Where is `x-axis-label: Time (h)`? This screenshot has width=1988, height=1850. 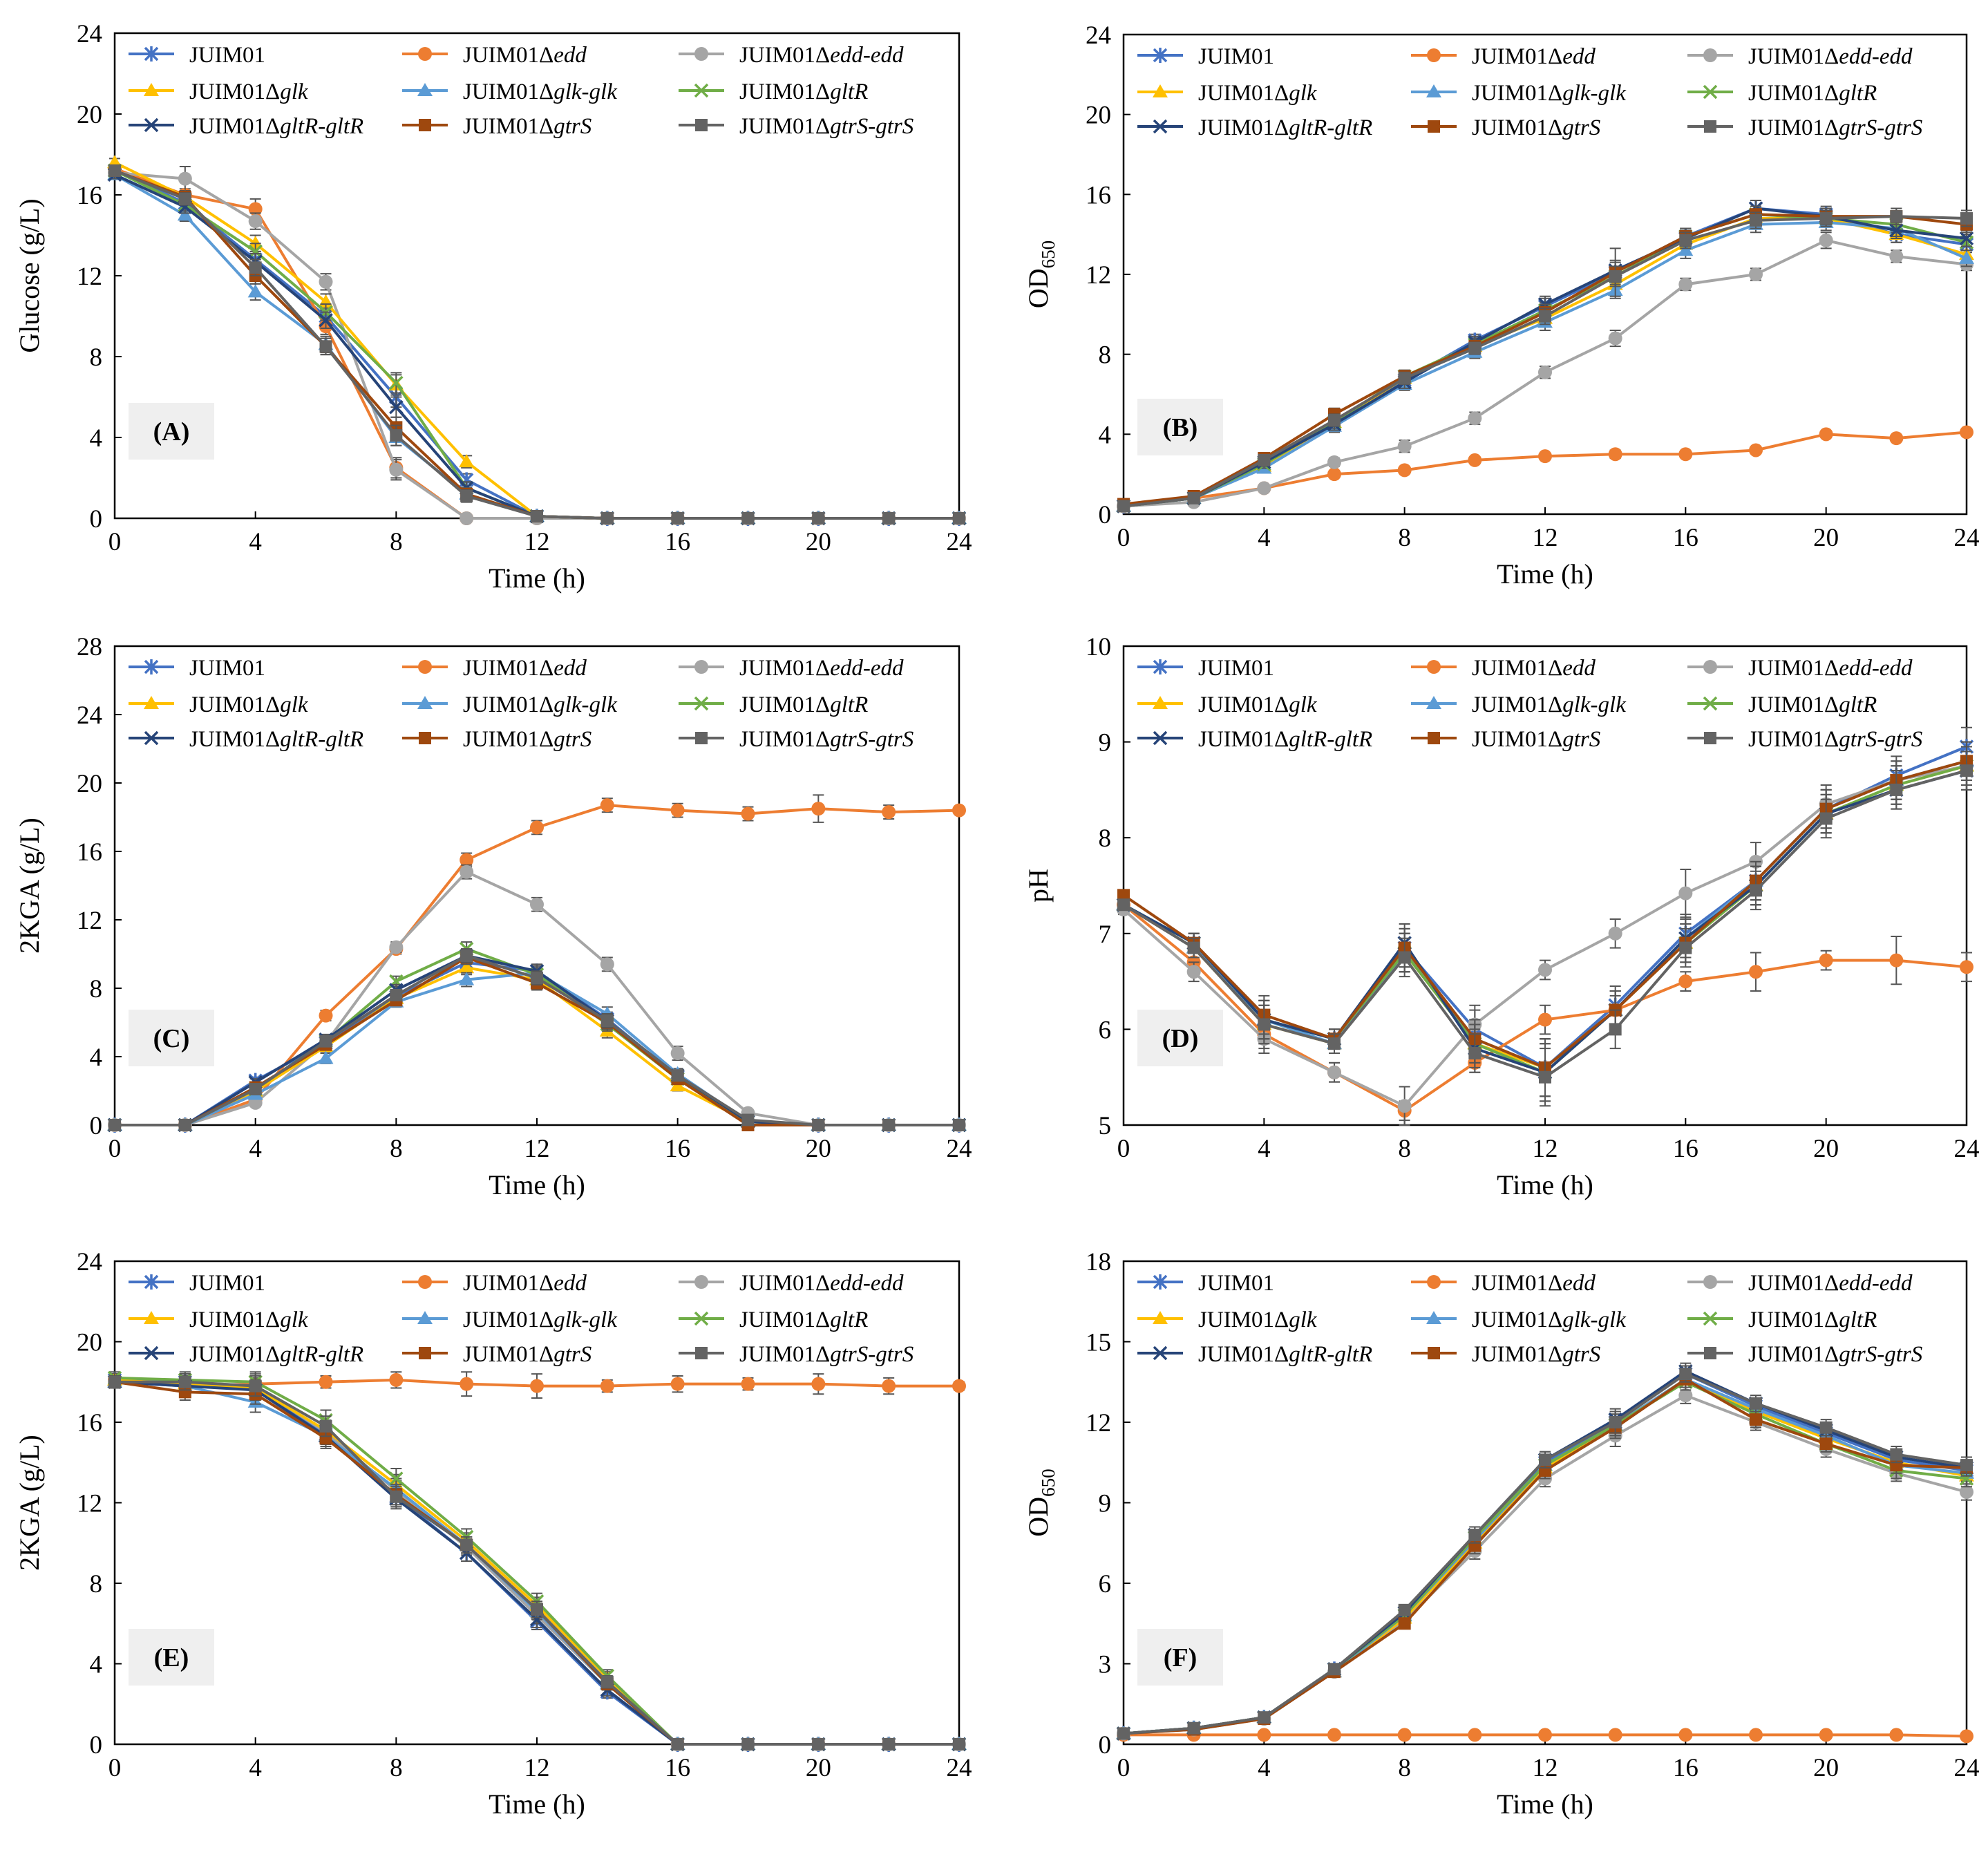 x-axis-label: Time (h) is located at coordinates (1545, 1804).